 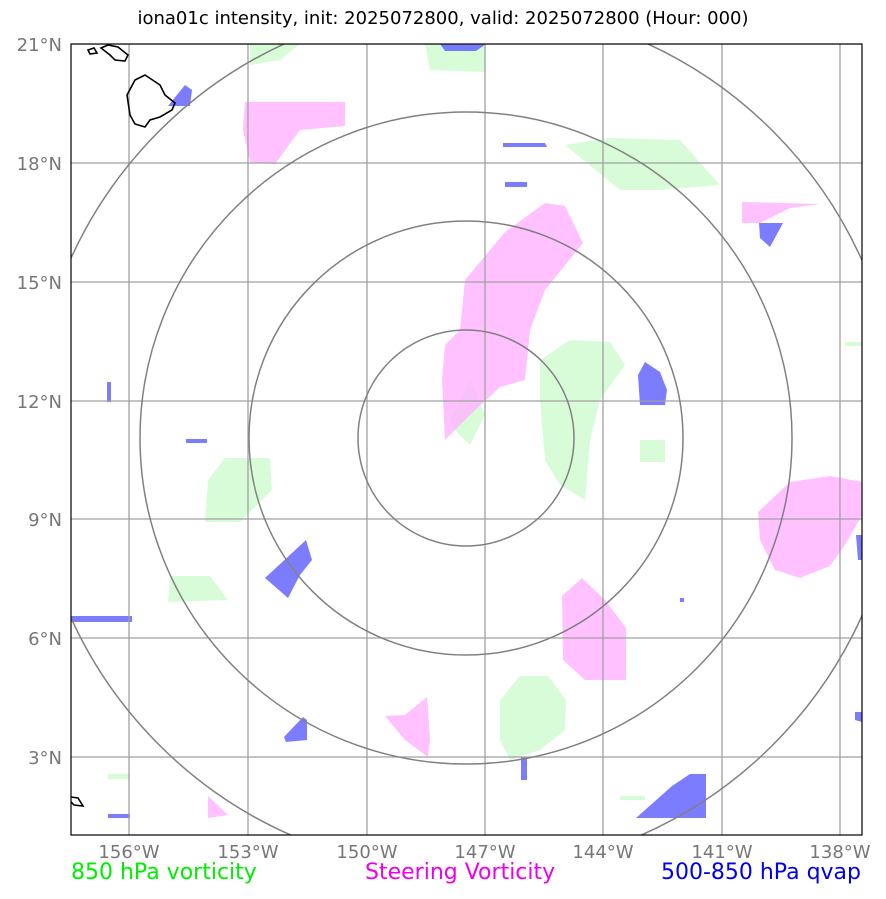 I want to click on coastline-southwest-islet, so click(x=78, y=801).